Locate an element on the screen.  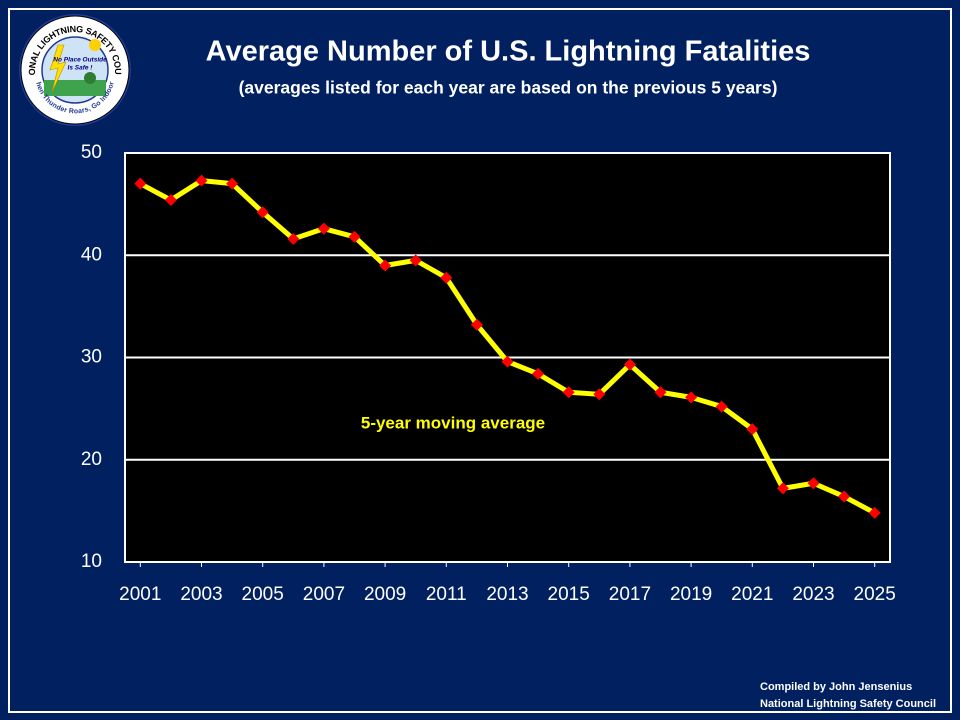
x-tick-label: 2015 is located at coordinates (569, 594).